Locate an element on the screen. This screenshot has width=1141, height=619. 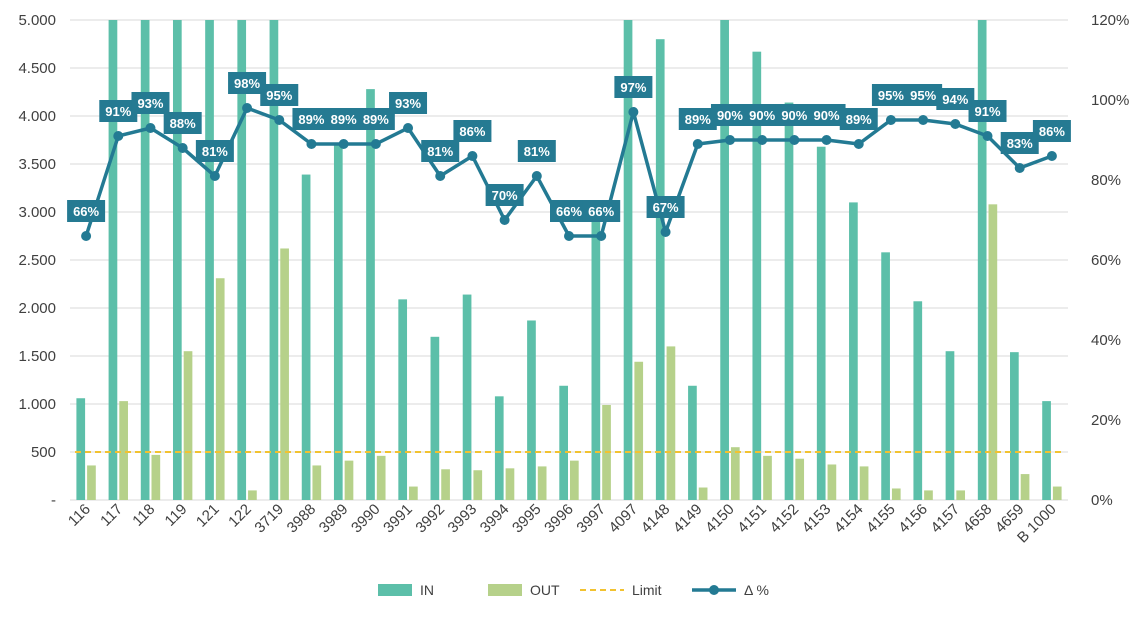
x-tick-label: 3994 is located at coordinates (495, 519).